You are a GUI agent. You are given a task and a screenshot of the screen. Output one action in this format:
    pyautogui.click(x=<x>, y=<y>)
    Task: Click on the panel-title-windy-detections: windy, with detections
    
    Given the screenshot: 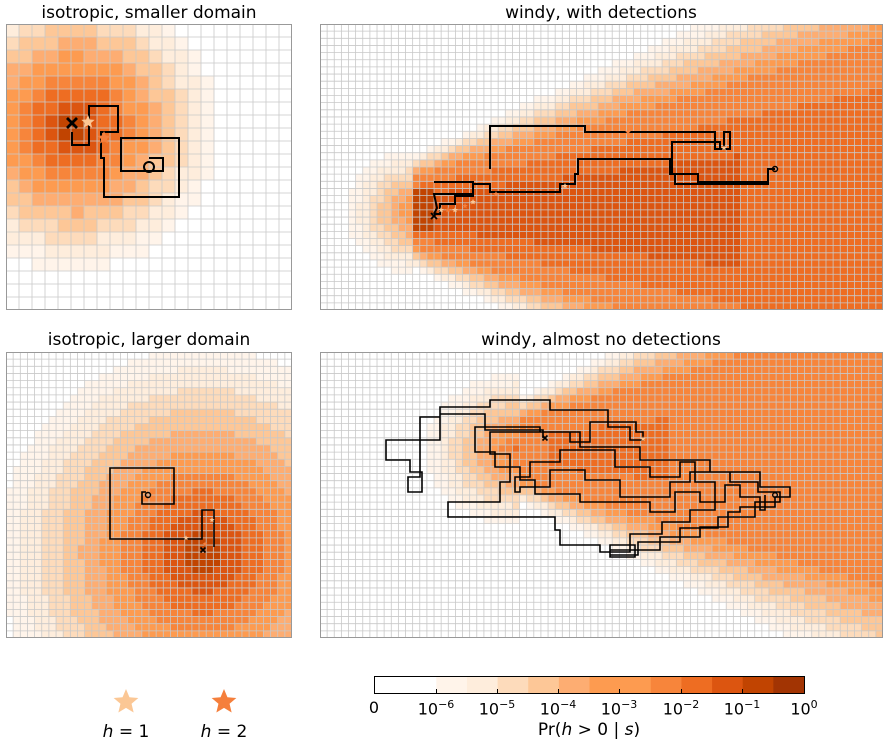 What is the action you would take?
    pyautogui.click(x=601, y=13)
    